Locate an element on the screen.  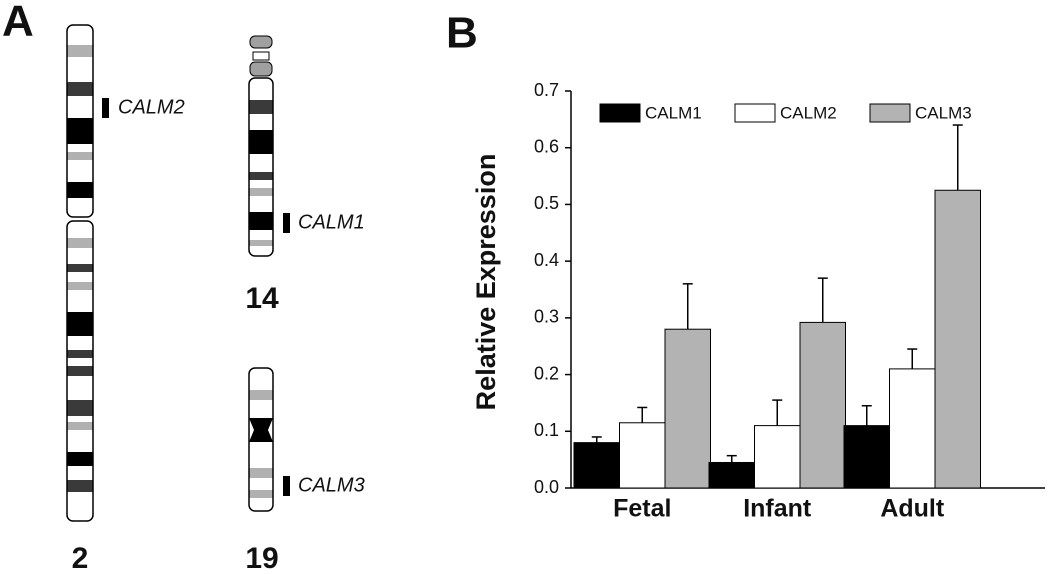
y-tick-label: 0.7 is located at coordinates (546, 90).